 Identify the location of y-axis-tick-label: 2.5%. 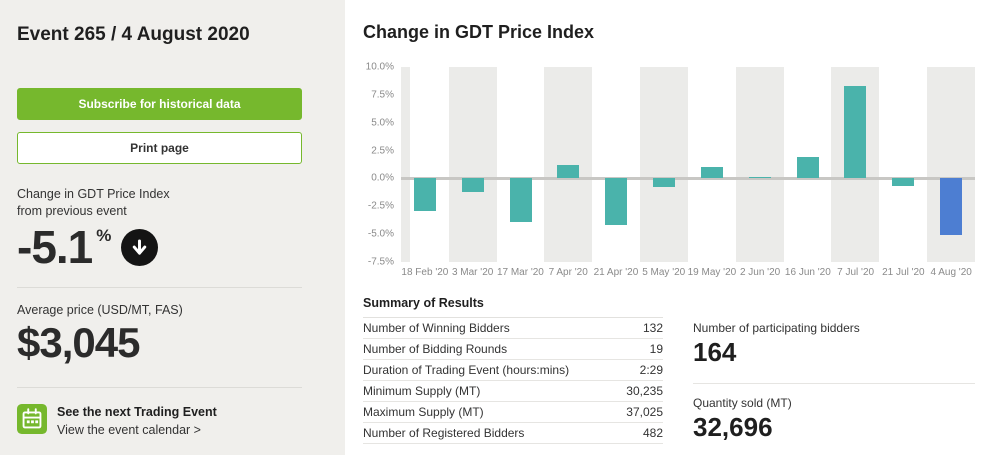
(382, 151).